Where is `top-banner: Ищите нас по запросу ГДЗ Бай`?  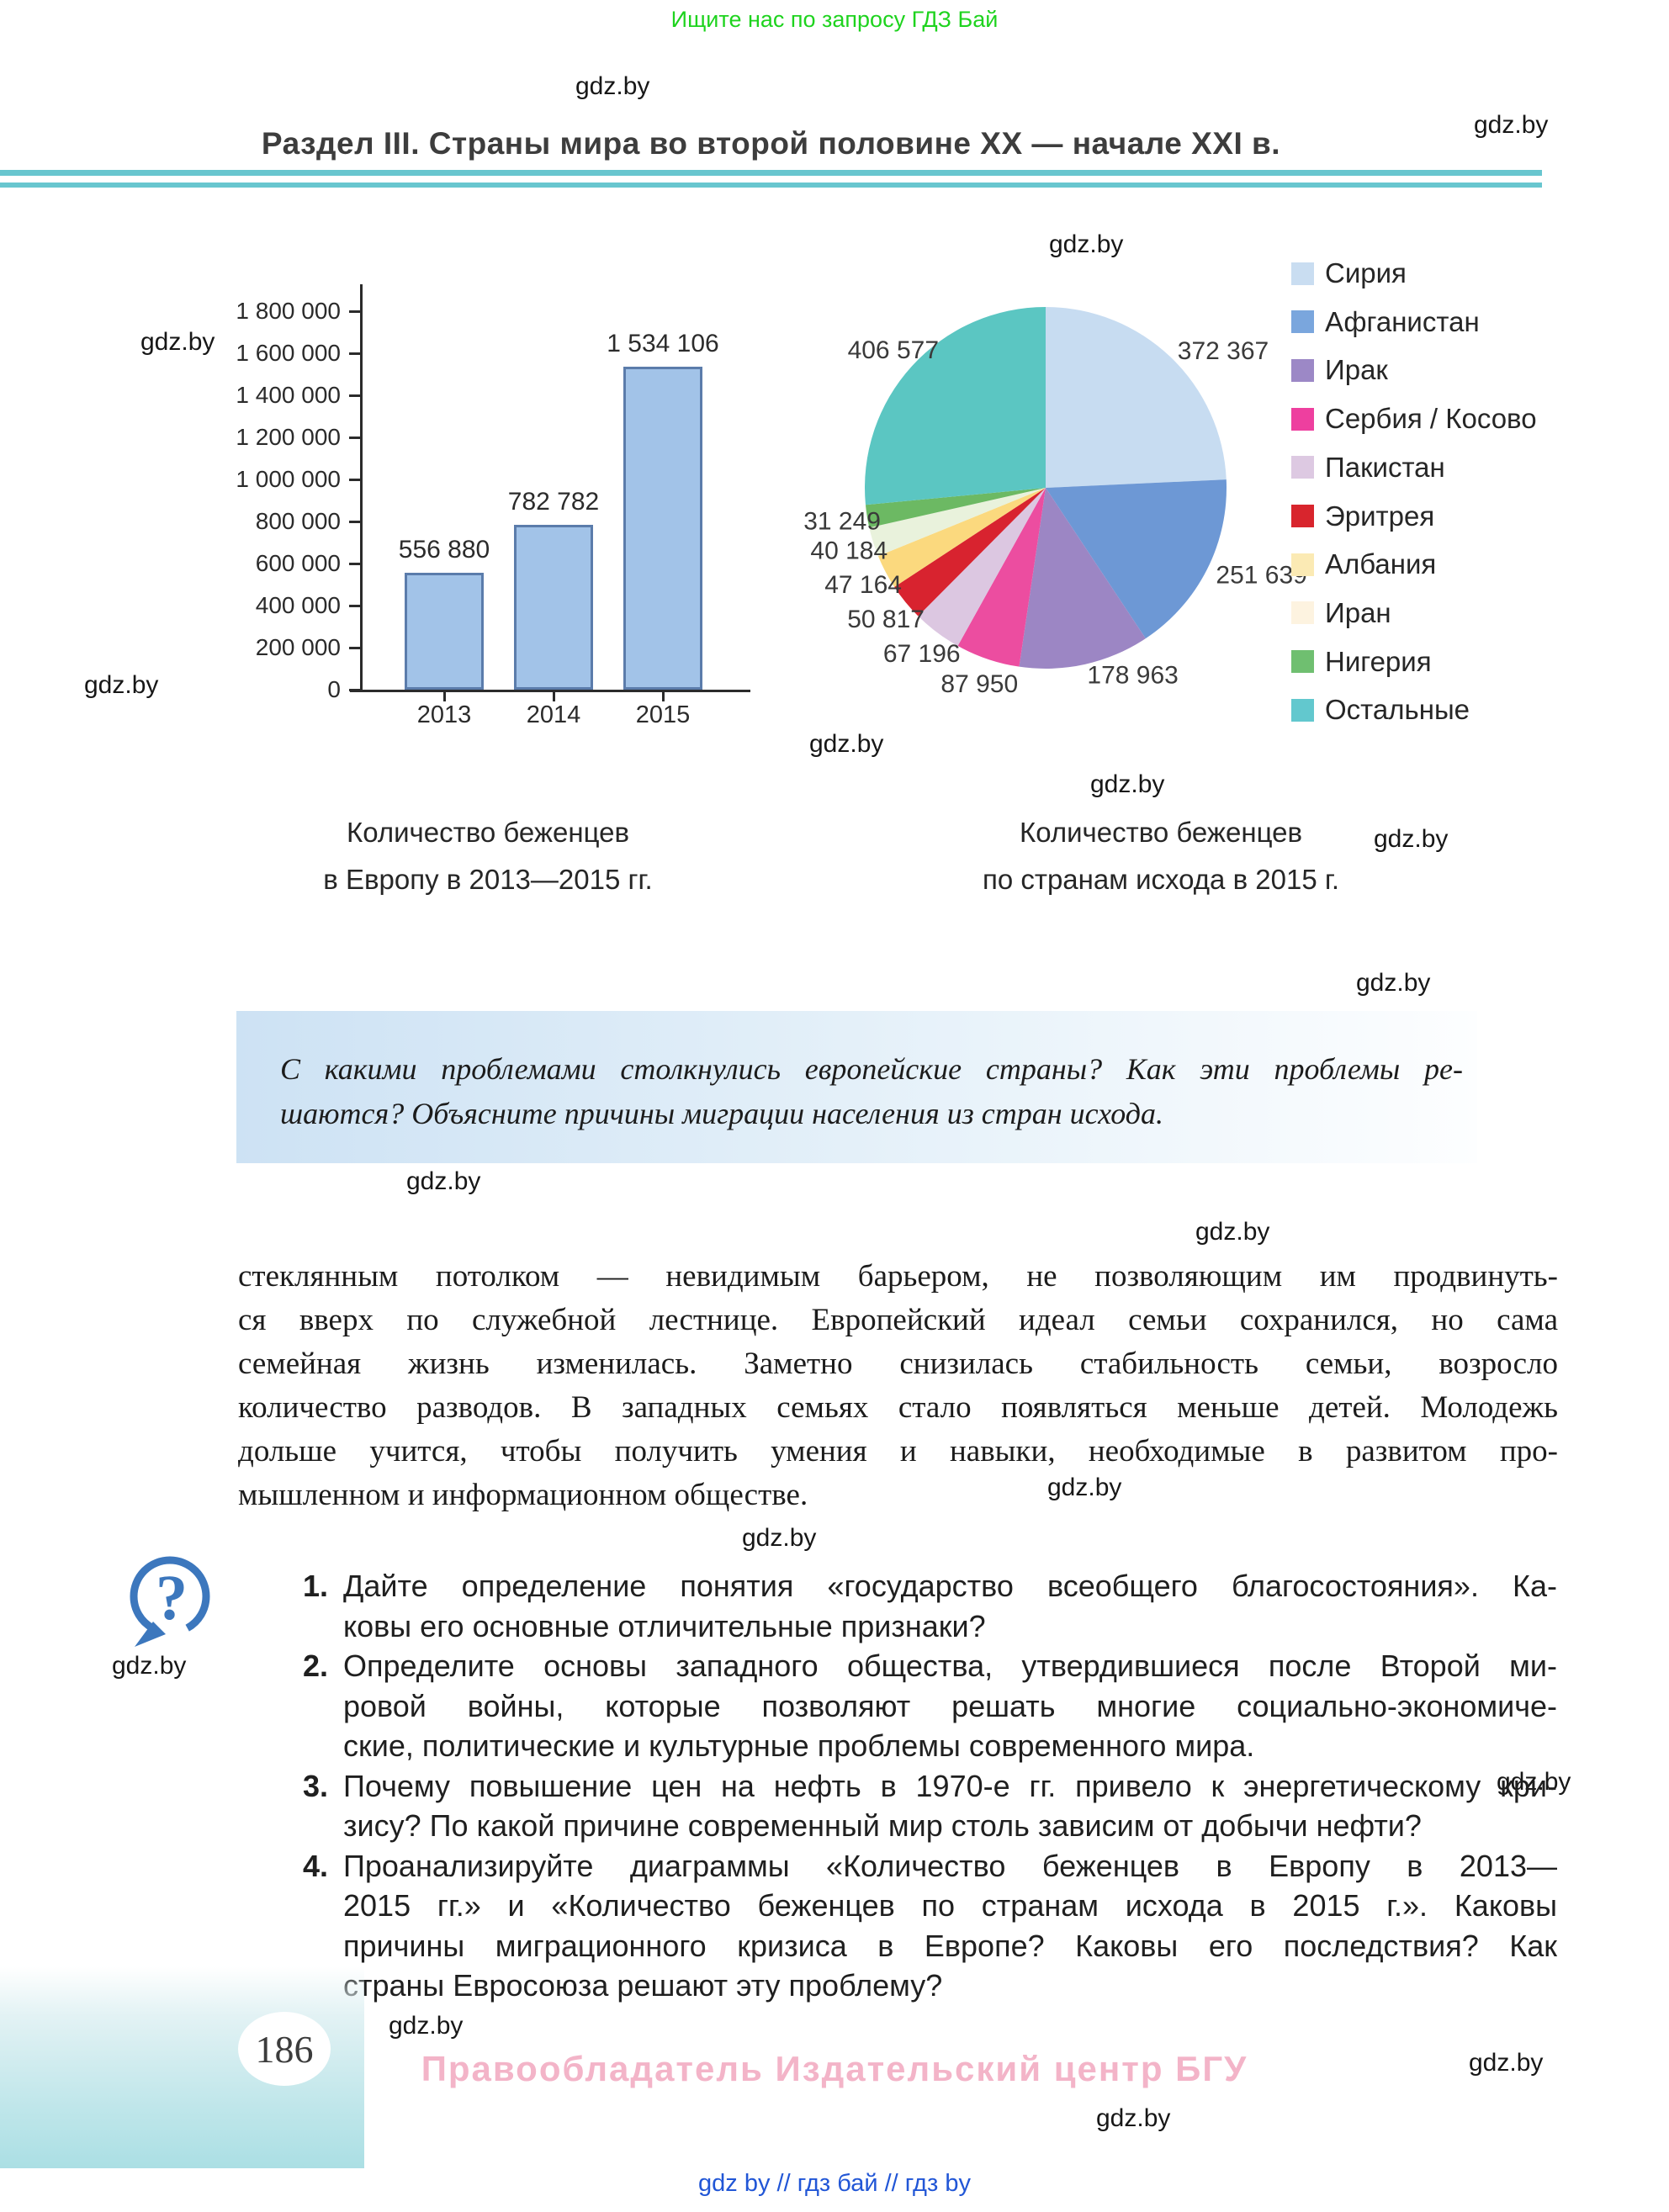 top-banner: Ищите нас по запросу ГДЗ Бай is located at coordinates (834, 19).